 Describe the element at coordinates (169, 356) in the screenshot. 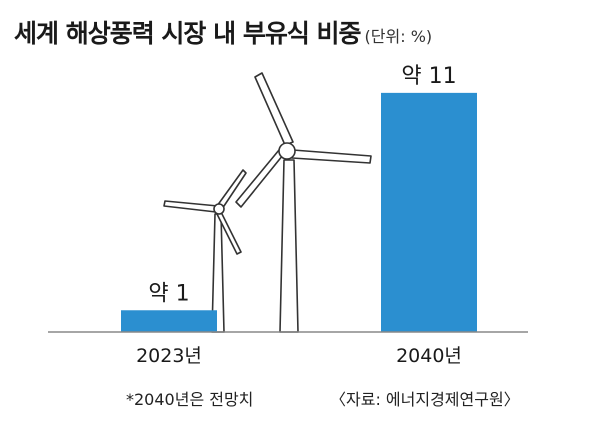

I see `category-label-0: 2023년` at that location.